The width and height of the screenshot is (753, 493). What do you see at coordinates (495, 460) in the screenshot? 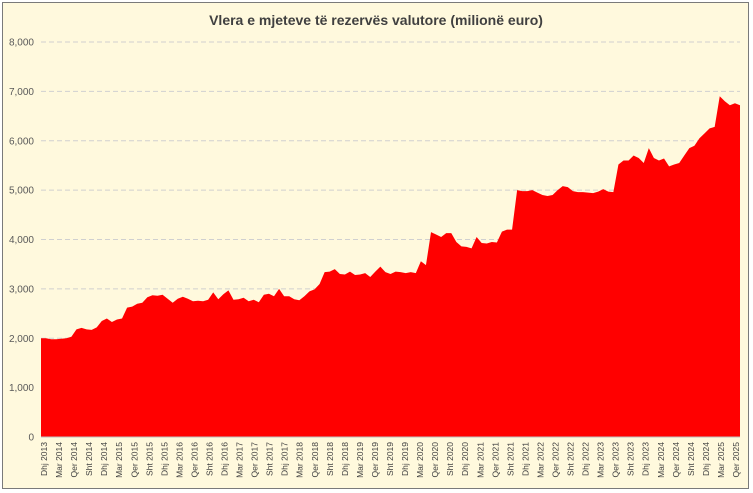
I see `x-tick-label: Qer 2021` at bounding box center [495, 460].